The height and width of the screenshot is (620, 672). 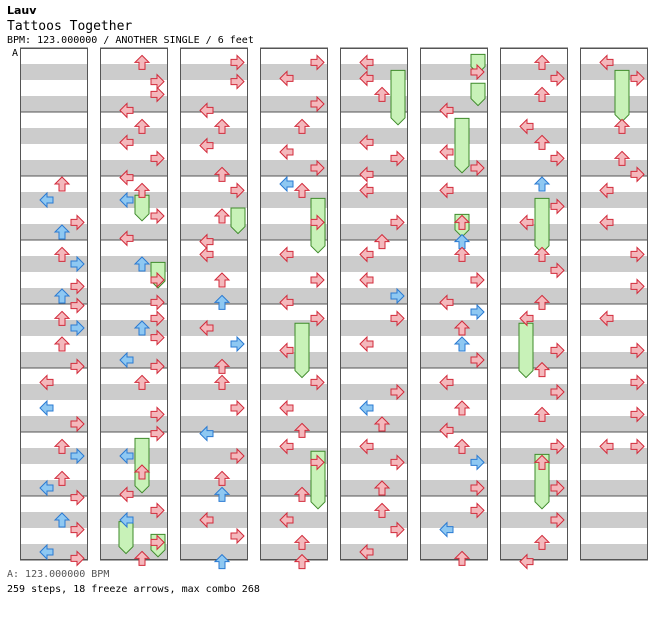 What do you see at coordinates (54, 304) in the screenshot?
I see `column-border` at bounding box center [54, 304].